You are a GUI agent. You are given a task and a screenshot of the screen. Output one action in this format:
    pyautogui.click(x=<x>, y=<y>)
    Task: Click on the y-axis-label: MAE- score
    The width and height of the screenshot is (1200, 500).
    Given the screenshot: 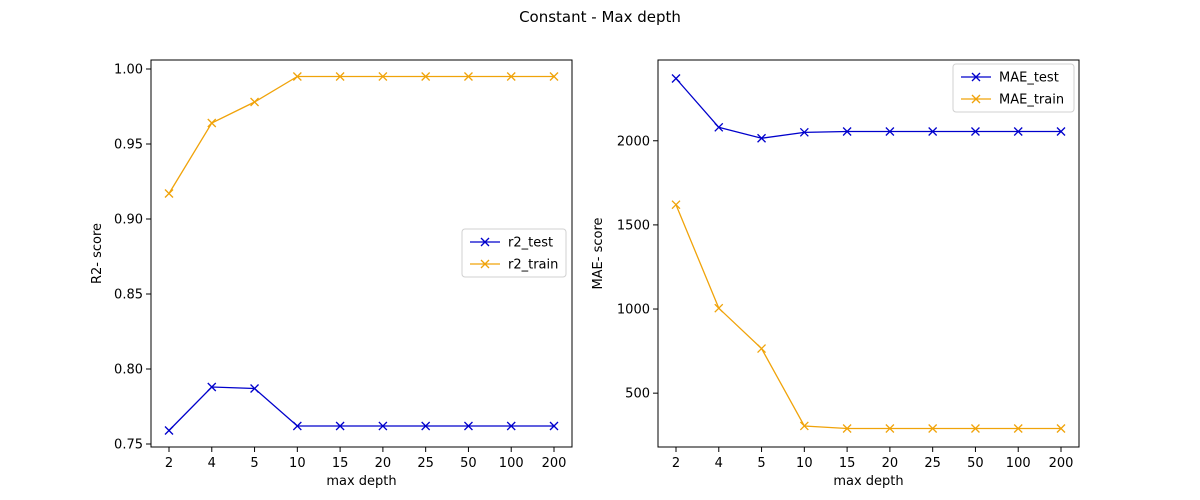 What is the action you would take?
    pyautogui.click(x=598, y=253)
    